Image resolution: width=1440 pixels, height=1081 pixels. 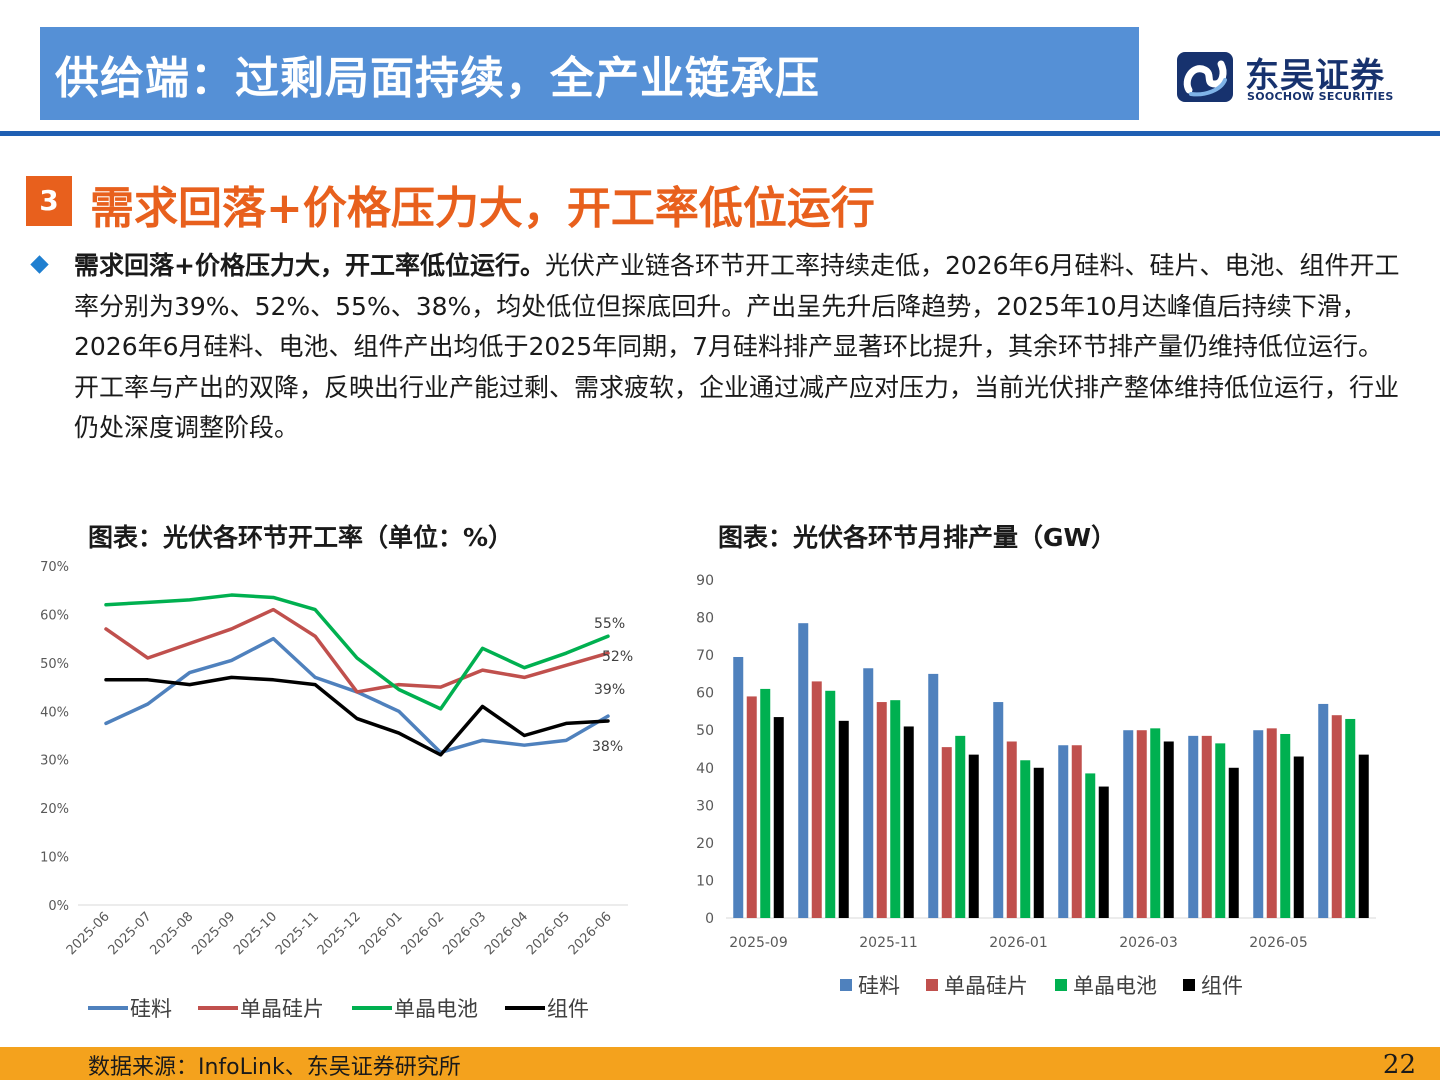 What do you see at coordinates (339, 933) in the screenshot?
I see `x-tick-label: 2025-12` at bounding box center [339, 933].